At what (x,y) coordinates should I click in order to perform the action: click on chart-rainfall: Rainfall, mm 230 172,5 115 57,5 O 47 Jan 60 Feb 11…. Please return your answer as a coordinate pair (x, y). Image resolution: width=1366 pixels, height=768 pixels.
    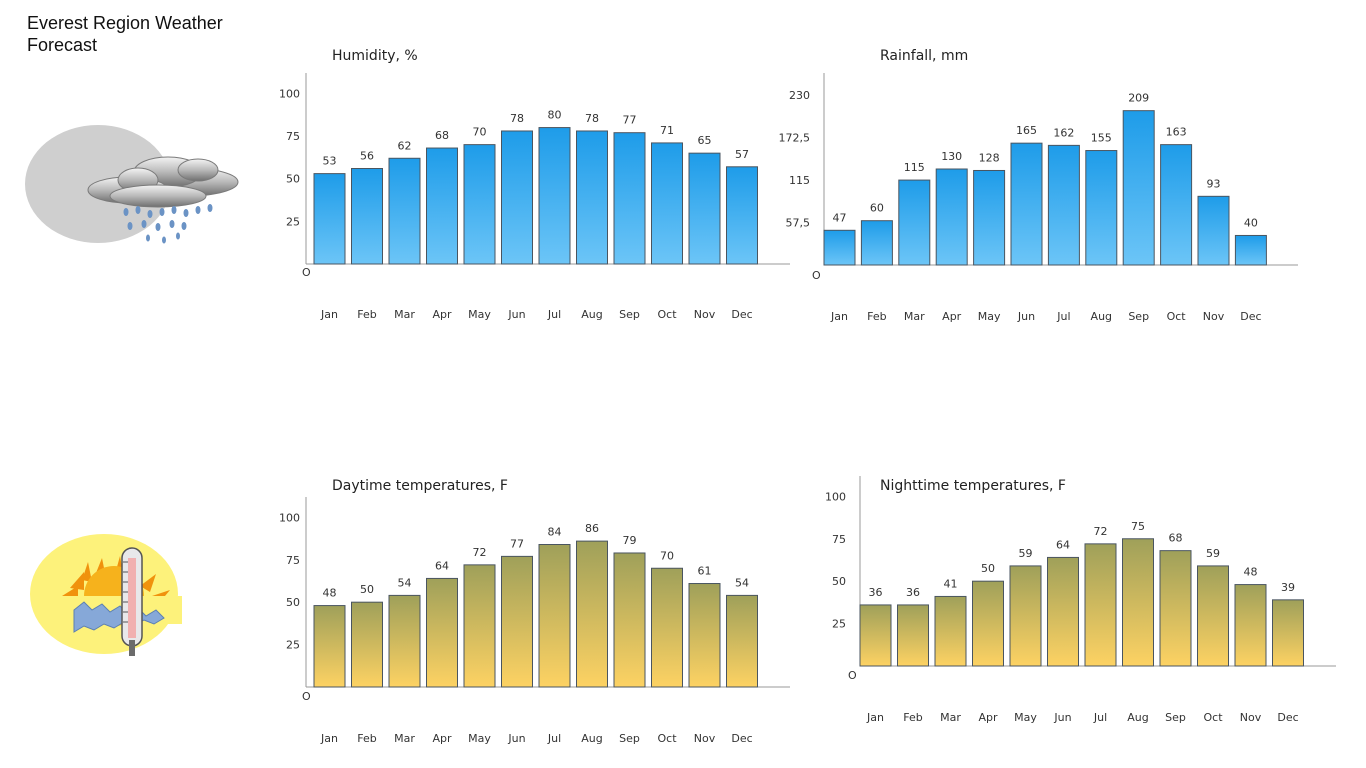
    Looking at the image, I should click on (1038, 185).